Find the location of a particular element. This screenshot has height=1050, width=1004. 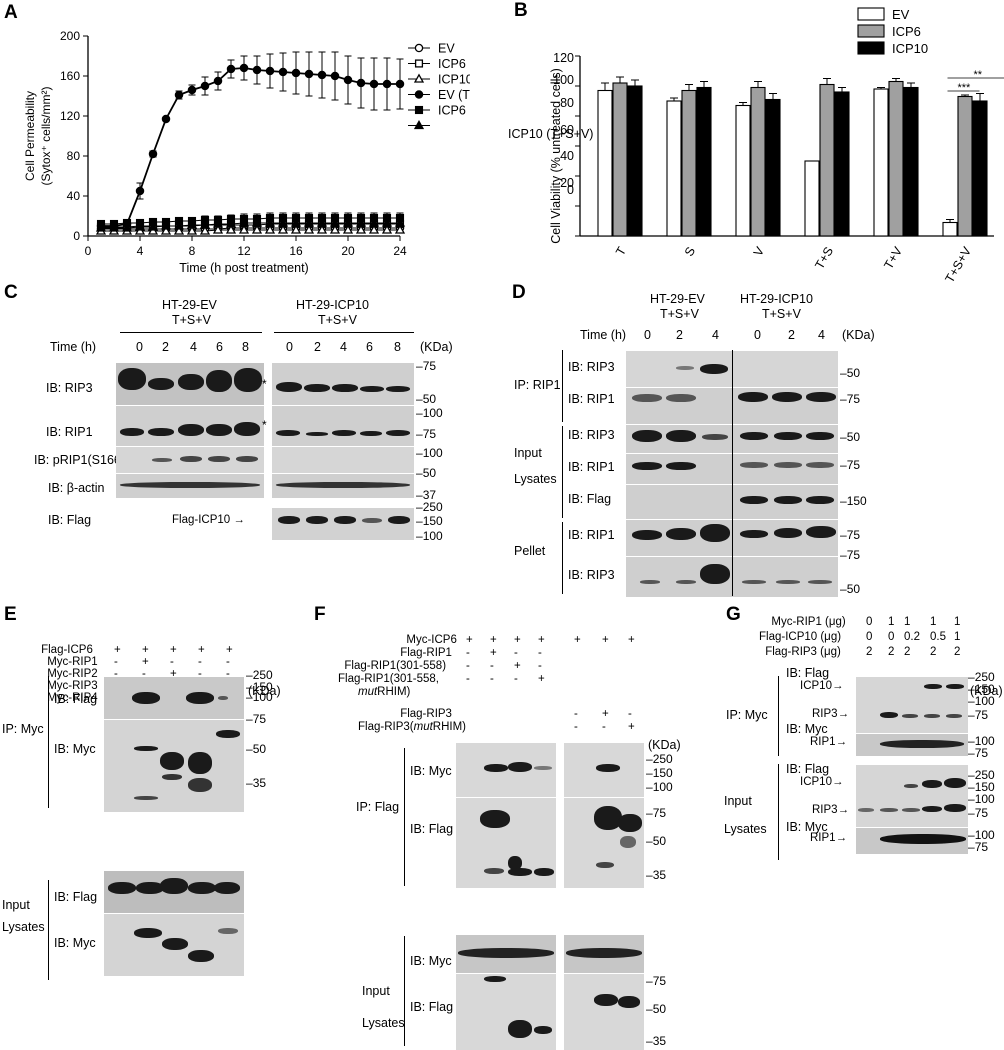

d-time2-0: 0 is located at coordinates (757, 335).